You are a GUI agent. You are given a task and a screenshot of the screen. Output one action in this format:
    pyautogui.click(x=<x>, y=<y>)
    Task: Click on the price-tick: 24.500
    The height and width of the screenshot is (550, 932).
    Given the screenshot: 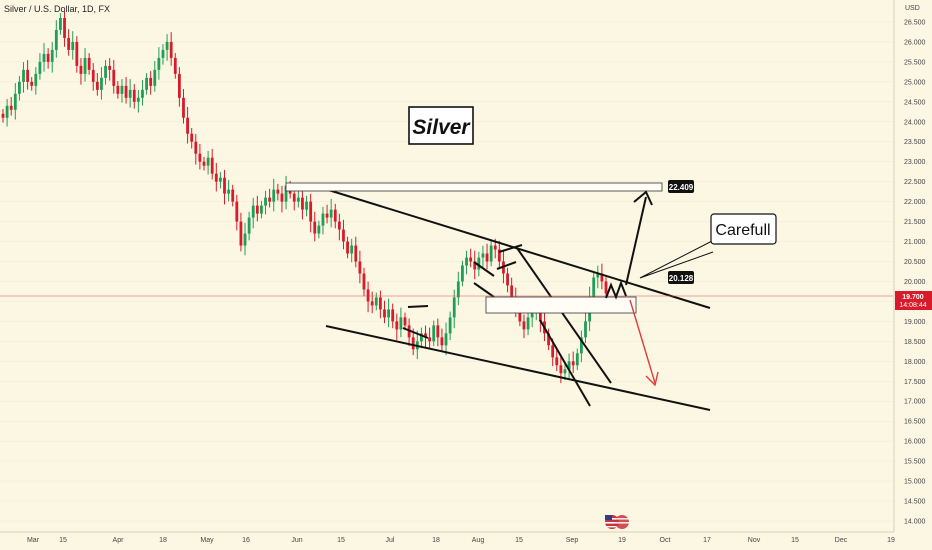 What is the action you would take?
    pyautogui.click(x=915, y=102)
    